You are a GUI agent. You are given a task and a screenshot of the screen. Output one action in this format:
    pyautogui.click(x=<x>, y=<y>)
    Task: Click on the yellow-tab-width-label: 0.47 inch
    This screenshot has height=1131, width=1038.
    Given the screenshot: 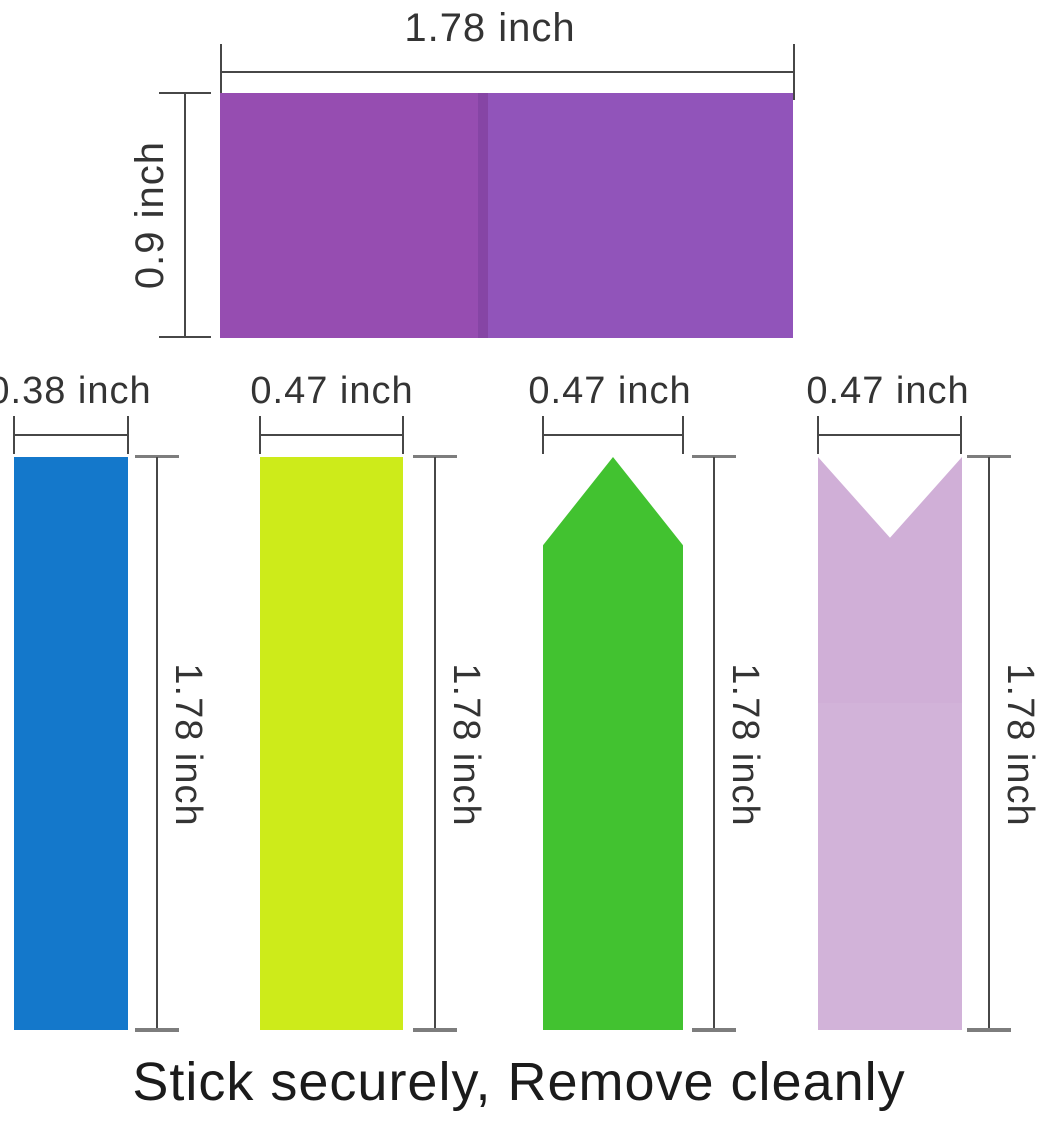 What is the action you would take?
    pyautogui.click(x=332, y=391)
    